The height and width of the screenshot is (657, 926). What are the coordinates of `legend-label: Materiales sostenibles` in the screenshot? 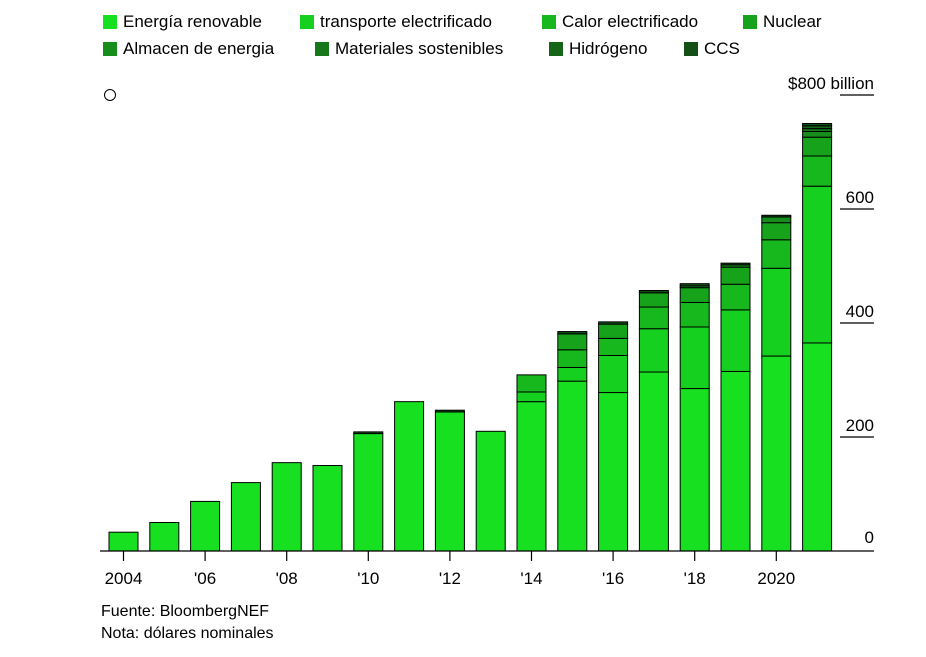 It's located at (419, 48).